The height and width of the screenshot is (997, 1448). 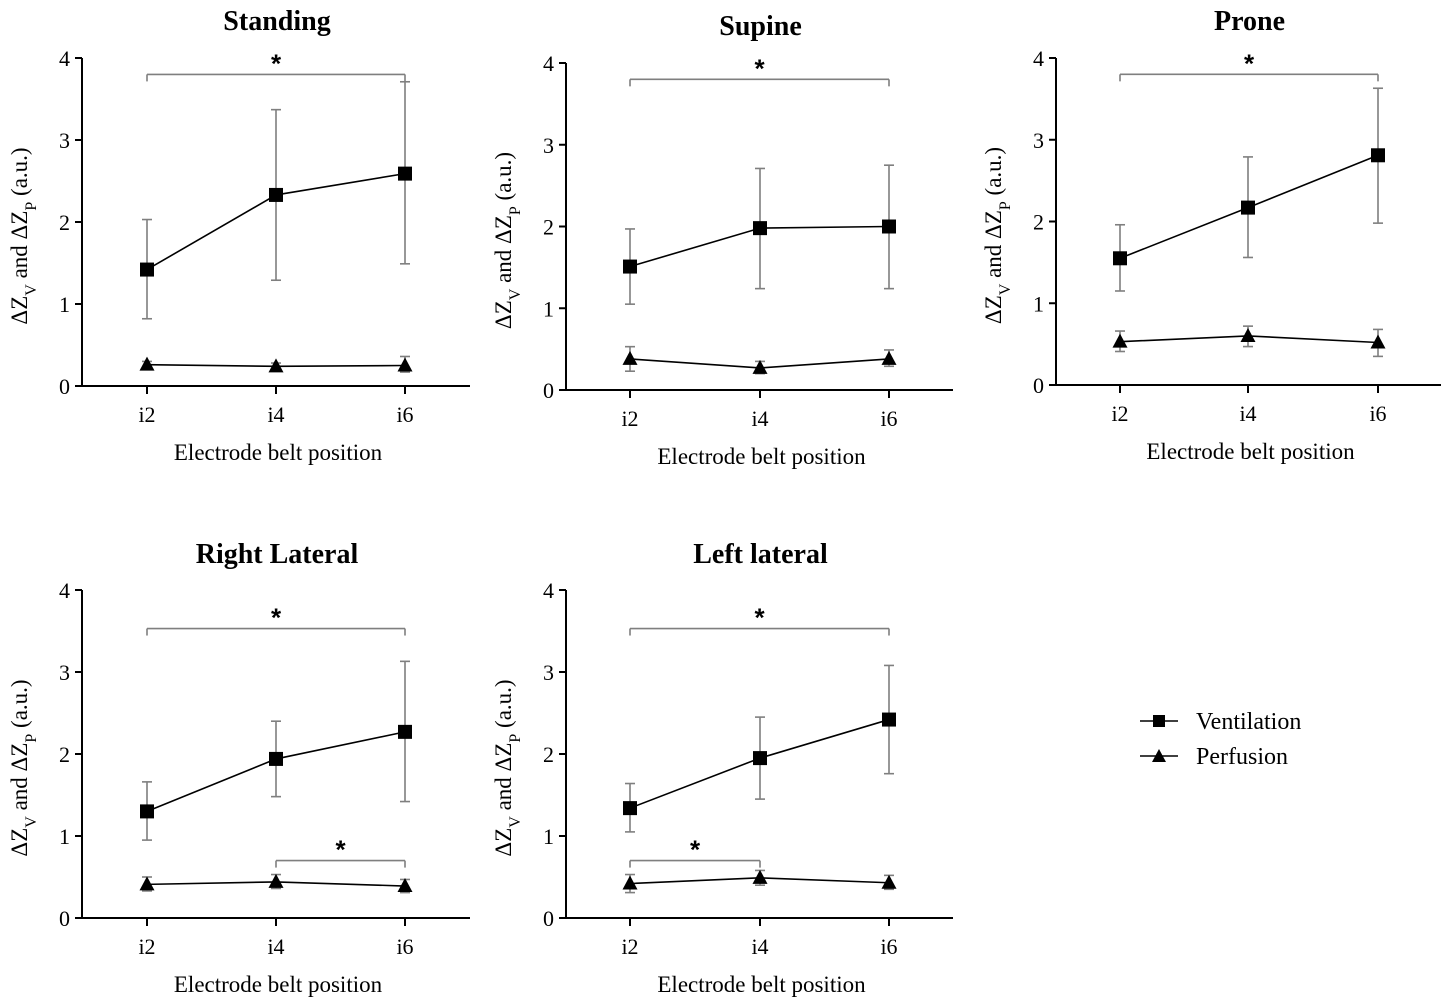 What do you see at coordinates (276, 21) in the screenshot?
I see `chart-title: Standing` at bounding box center [276, 21].